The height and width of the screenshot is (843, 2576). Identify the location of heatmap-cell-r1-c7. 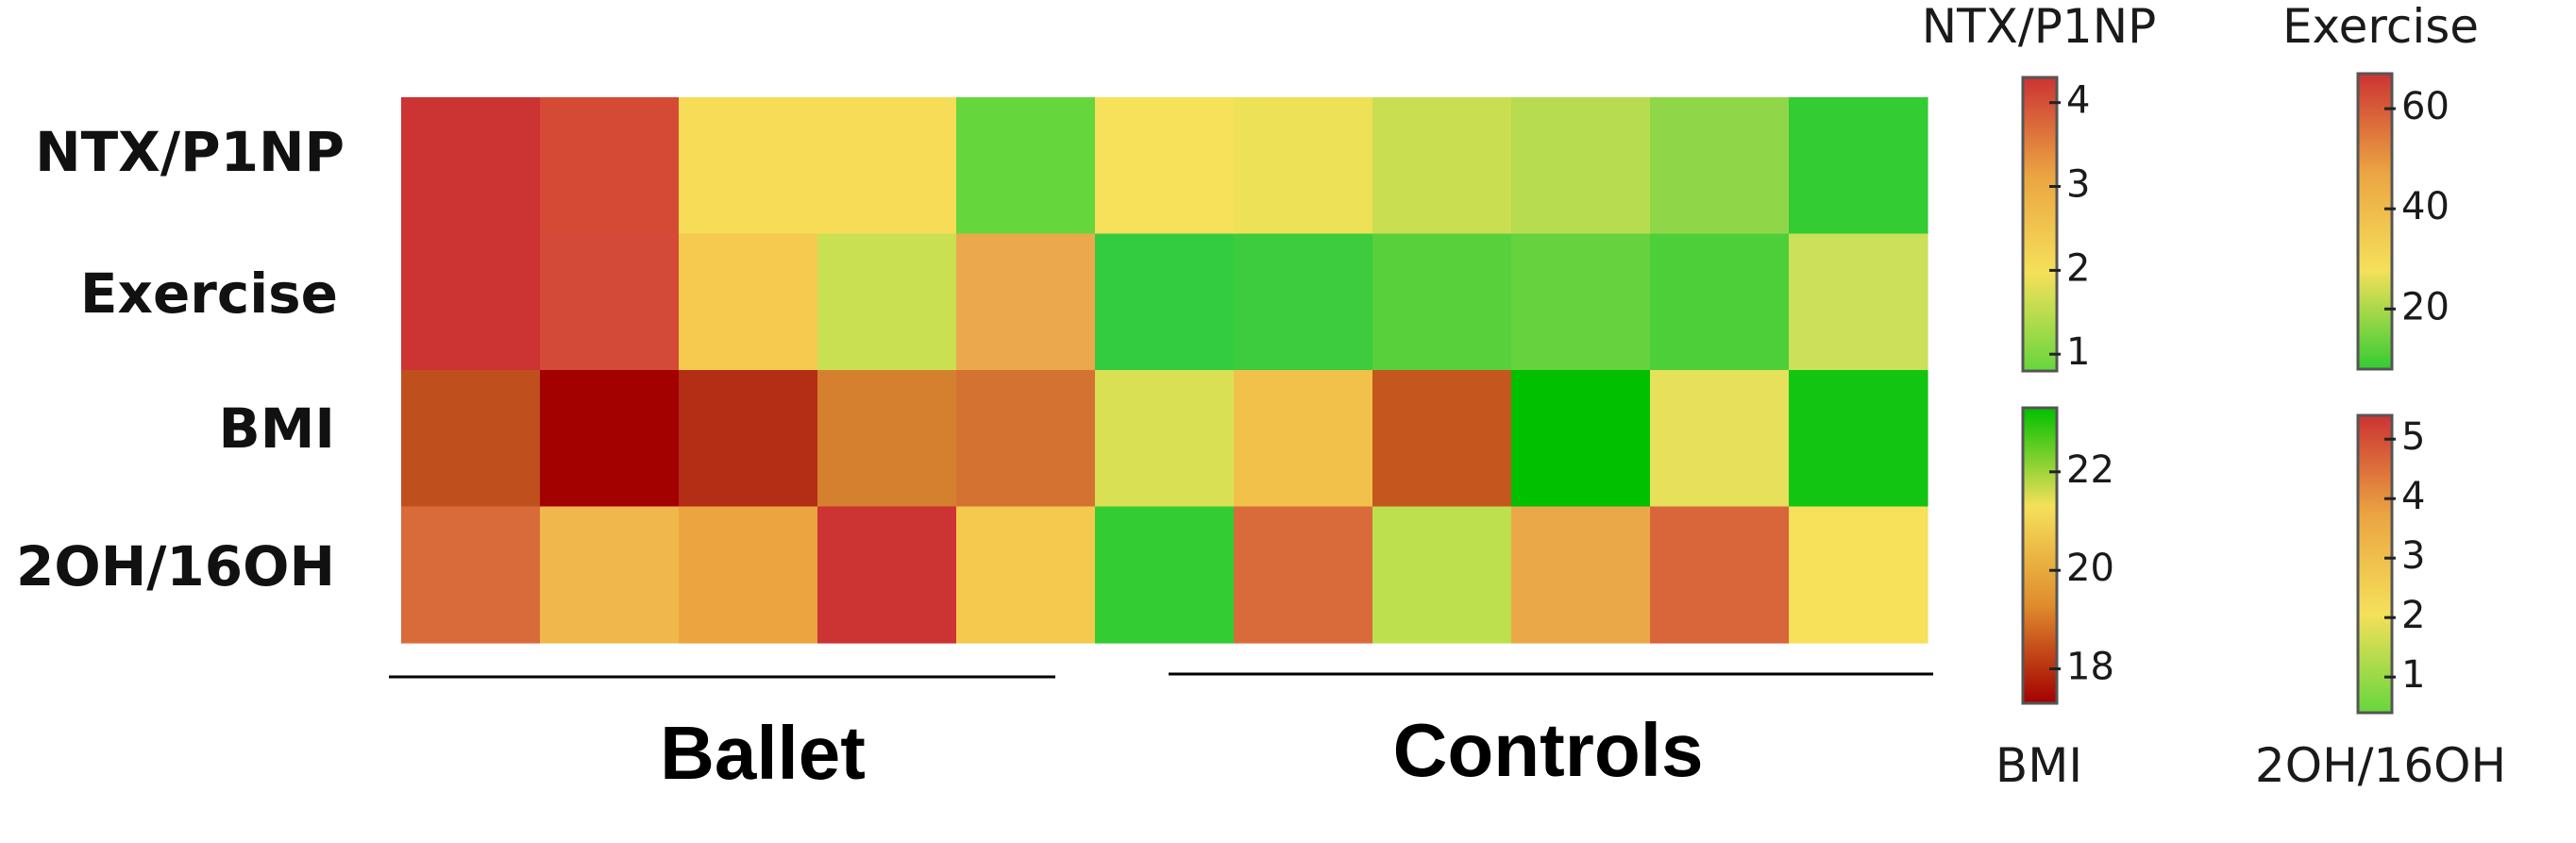
(1442, 302).